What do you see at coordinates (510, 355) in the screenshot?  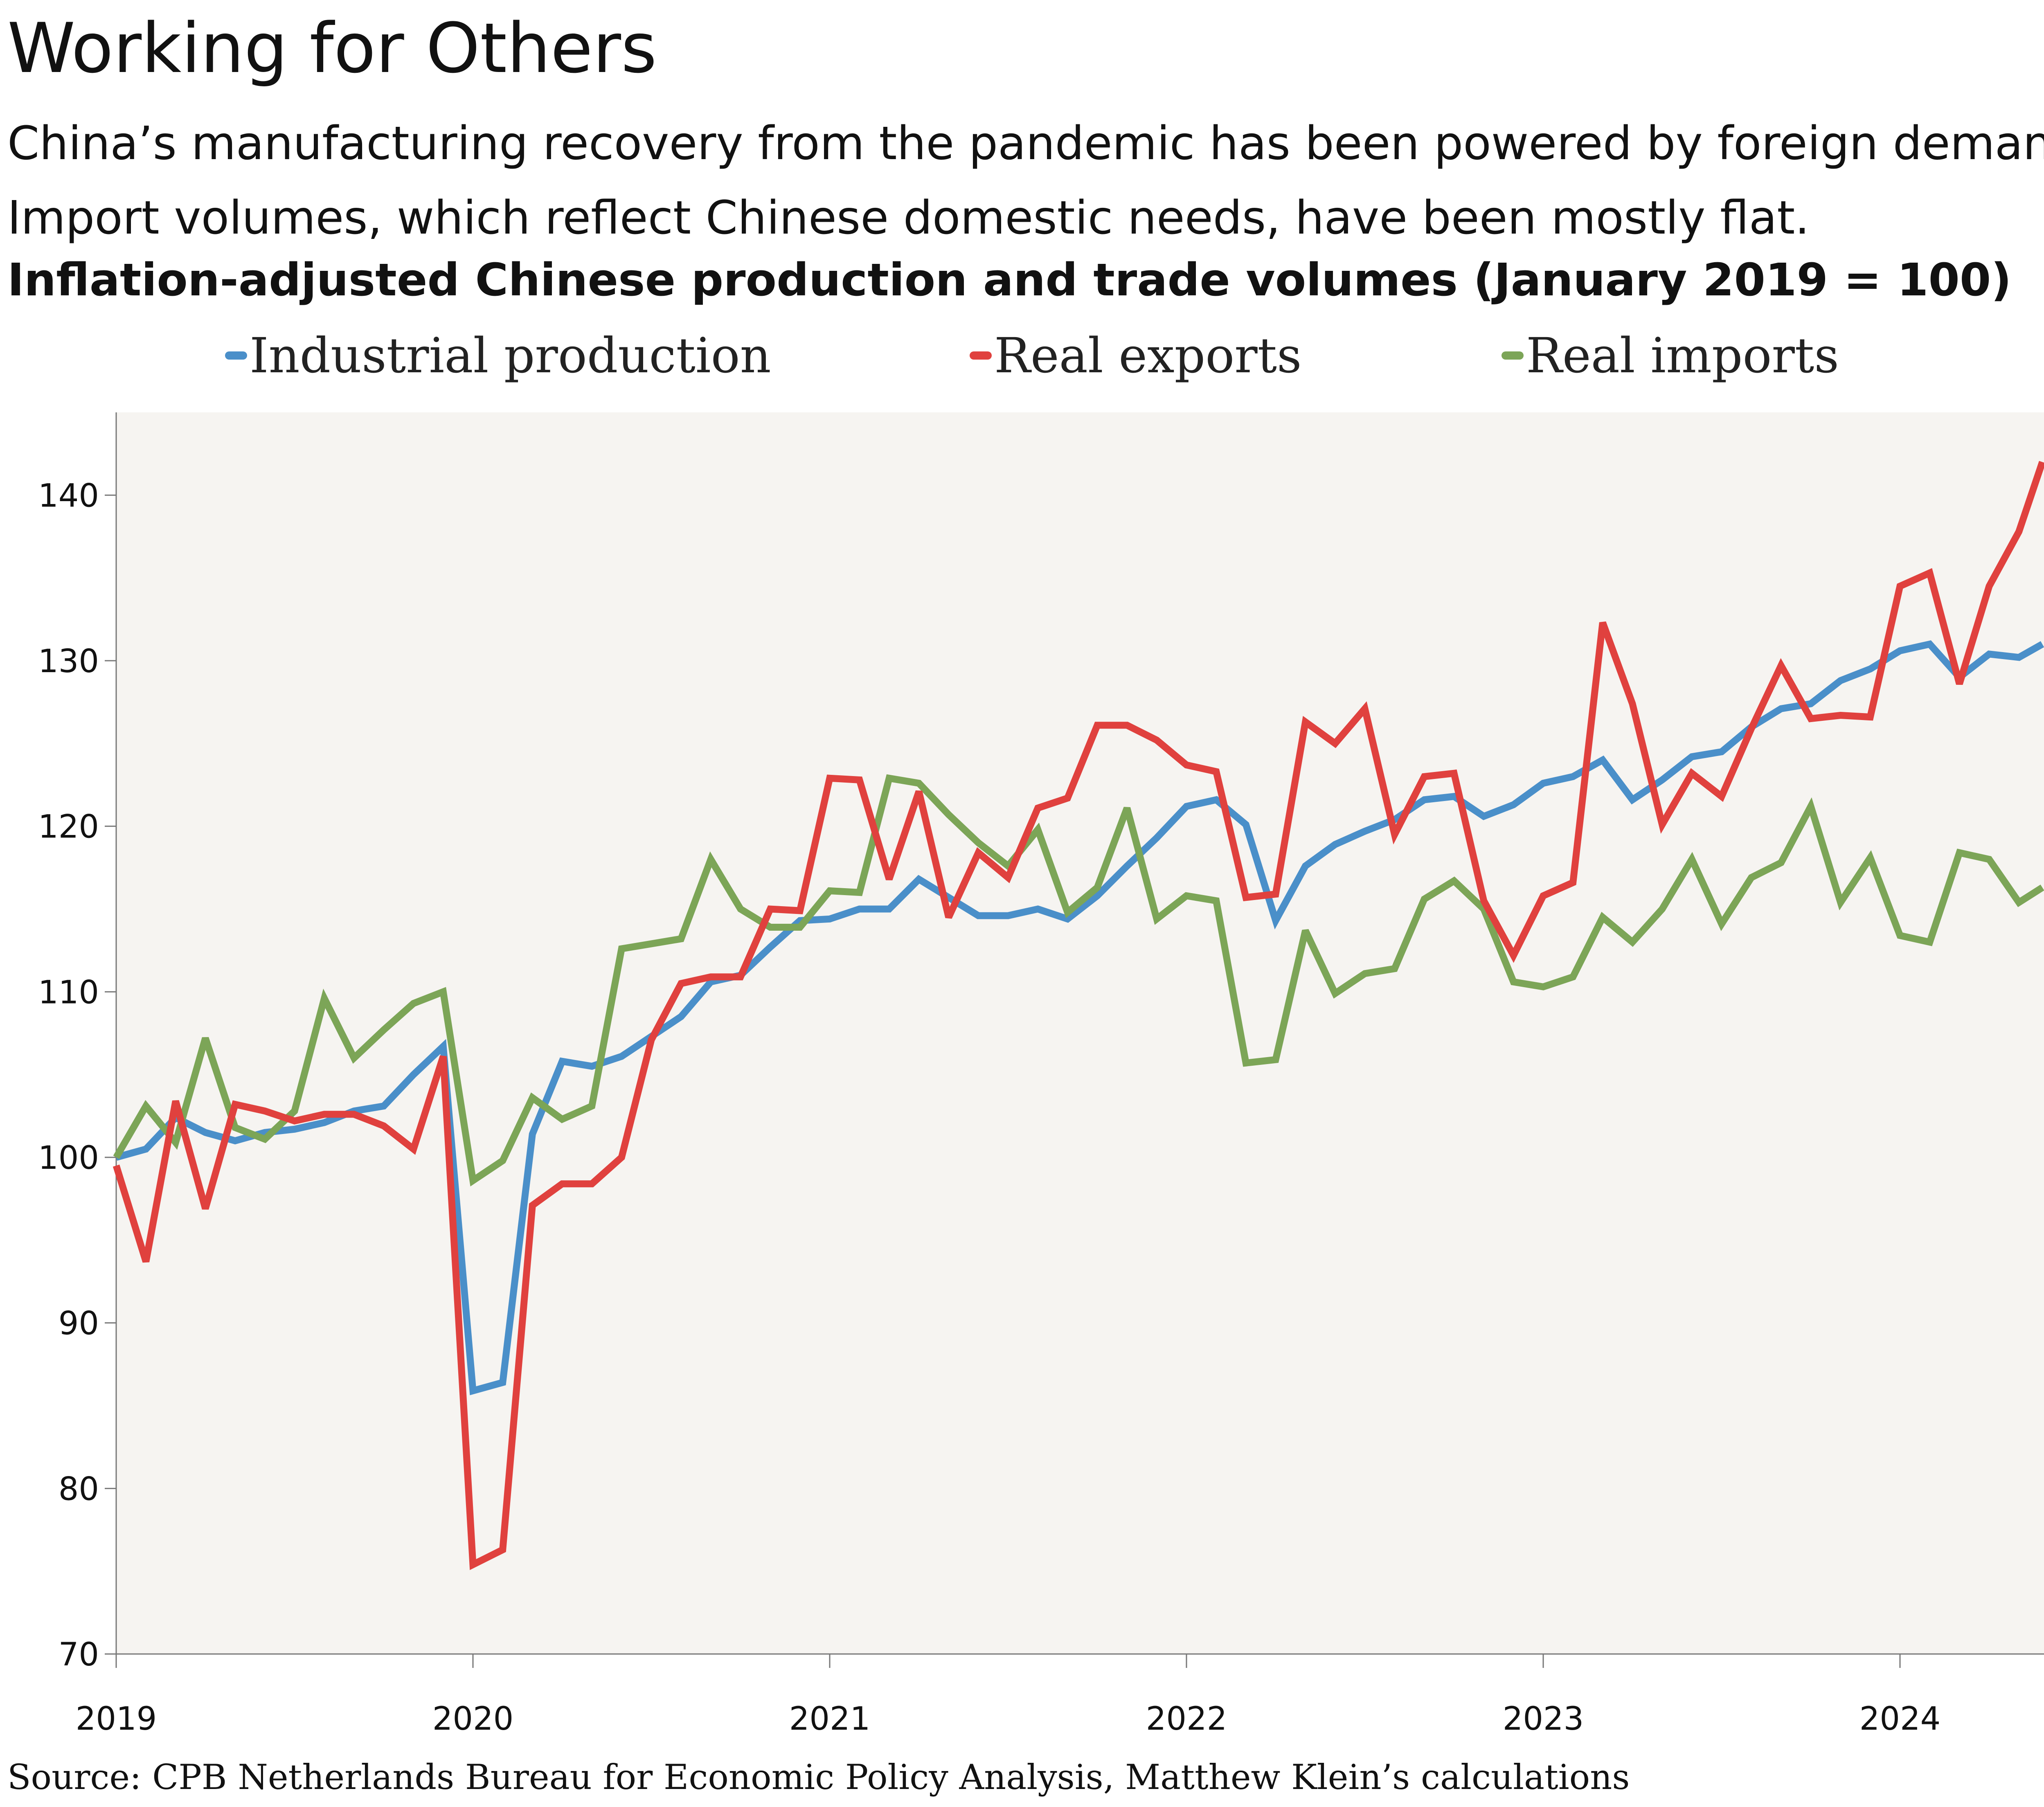 I see `legend-label-industrial-production: Industrial production` at bounding box center [510, 355].